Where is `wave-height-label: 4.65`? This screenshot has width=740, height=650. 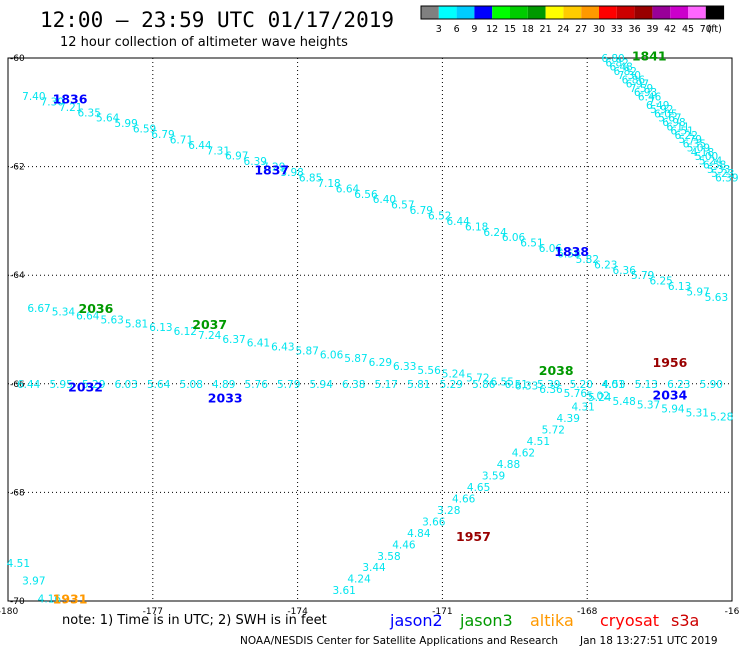
wave-height-label: 4.65 is located at coordinates (478, 488).